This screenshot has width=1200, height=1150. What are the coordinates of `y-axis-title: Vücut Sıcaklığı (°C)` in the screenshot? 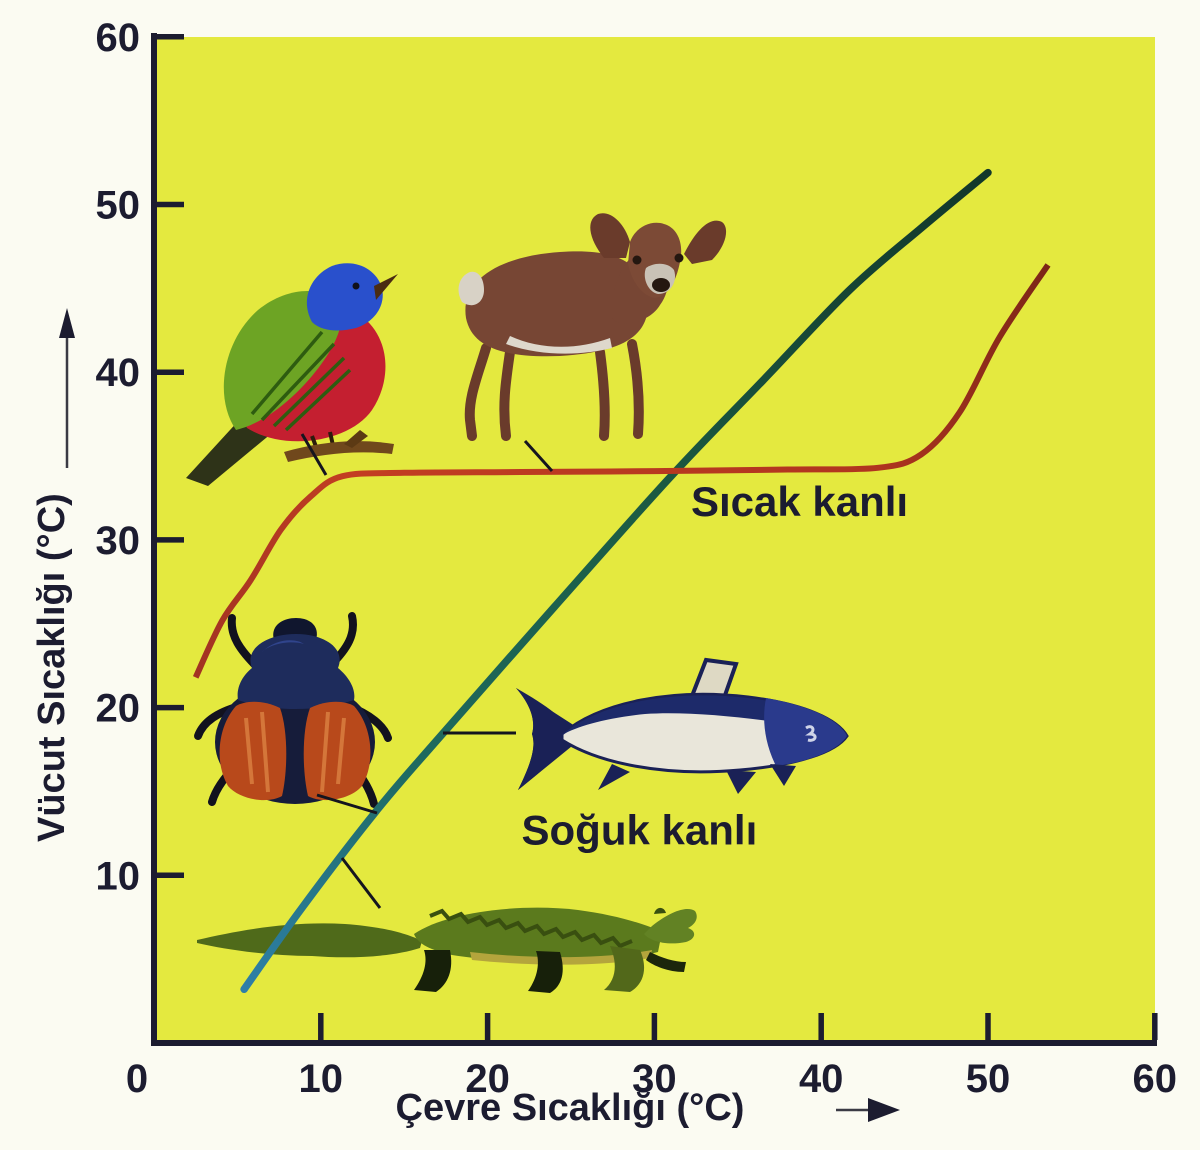 It's located at (52, 667).